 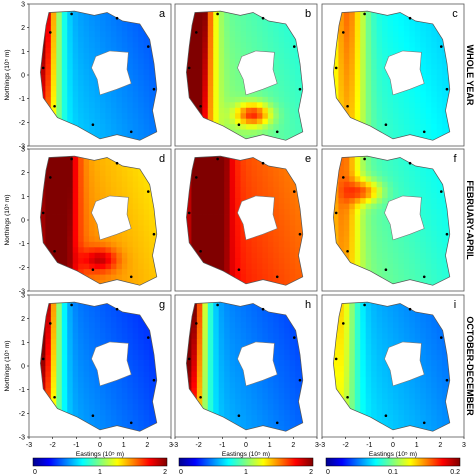 I want to click on y-tick-label: 2, so click(x=23, y=28).